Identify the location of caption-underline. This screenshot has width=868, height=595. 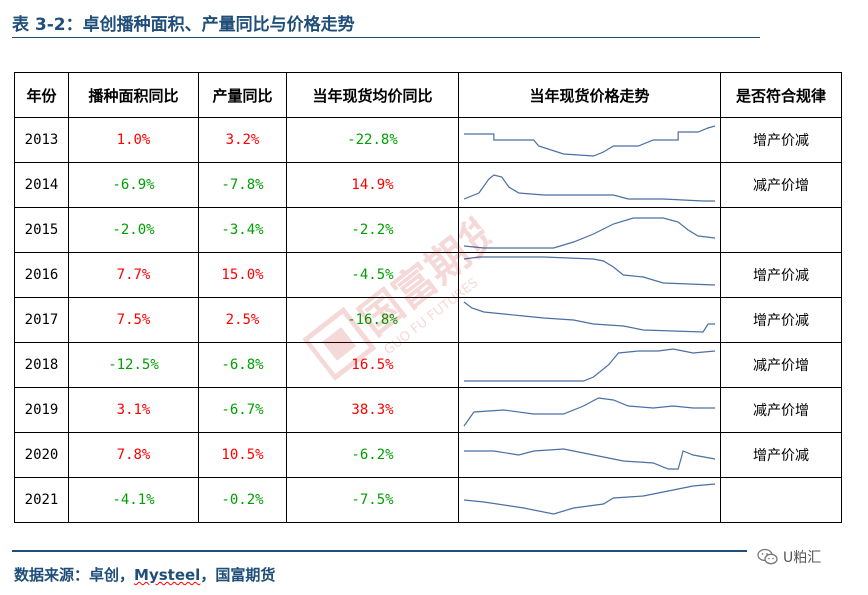
(386, 37).